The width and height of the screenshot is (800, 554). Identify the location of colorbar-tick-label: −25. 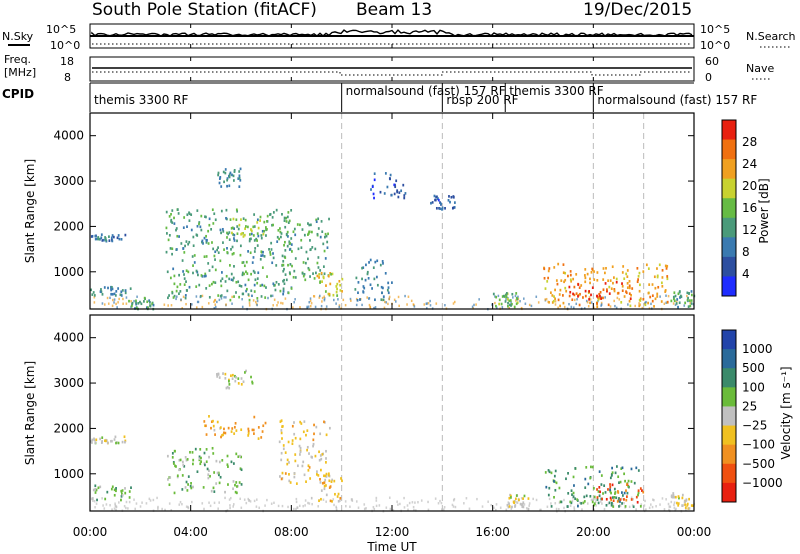
(754, 426).